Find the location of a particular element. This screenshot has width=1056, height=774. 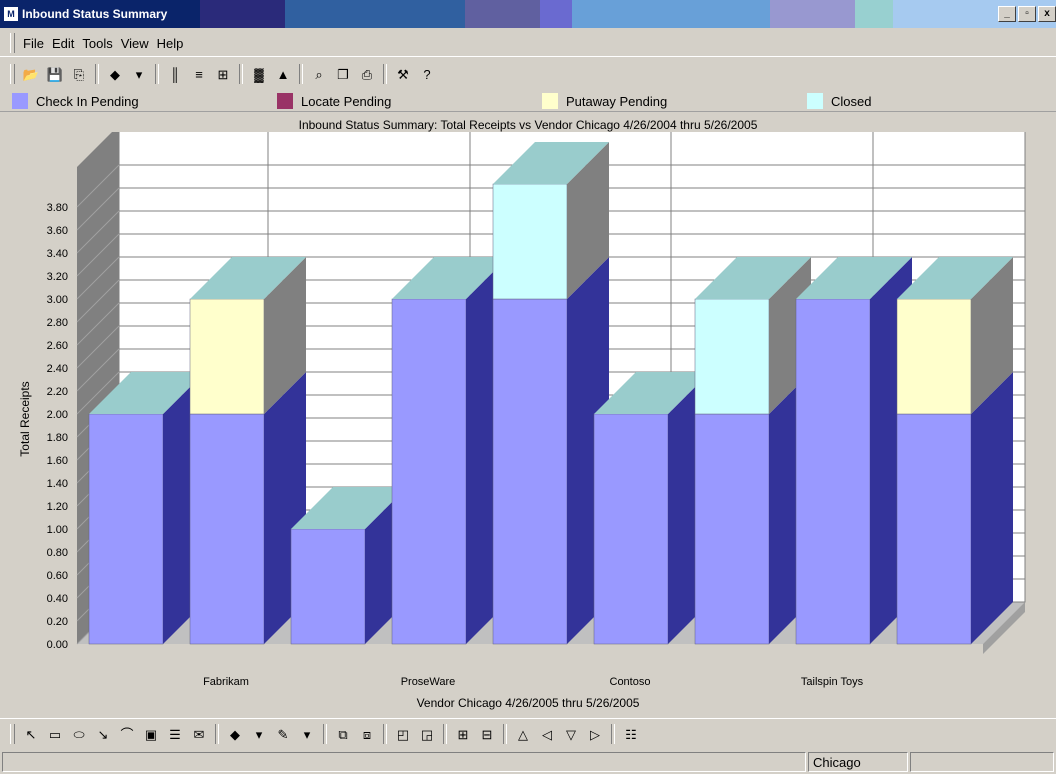

maximize-button: ▫ is located at coordinates (1027, 14).